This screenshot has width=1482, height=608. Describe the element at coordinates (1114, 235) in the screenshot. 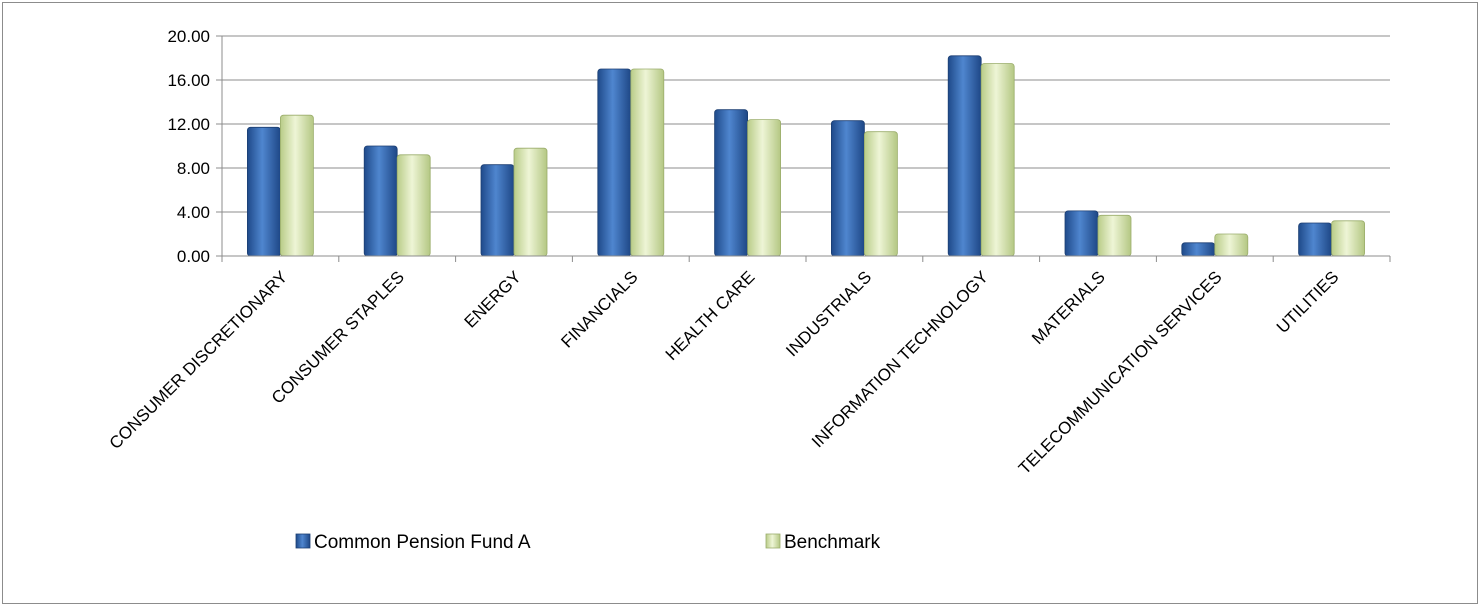

I see `bar-benchmark: Benchmark: 3.7` at that location.